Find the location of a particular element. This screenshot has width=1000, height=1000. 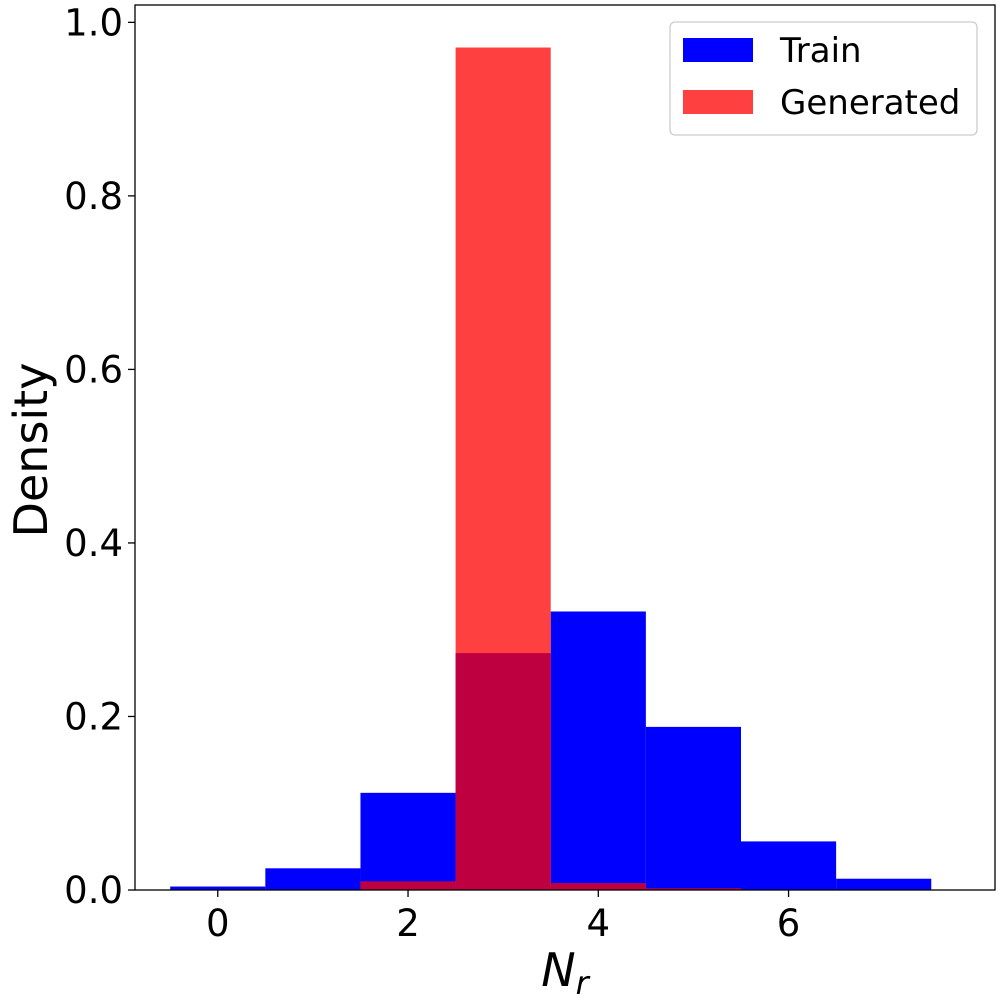

x-axis: 0 2 4 6 is located at coordinates (503, 917).